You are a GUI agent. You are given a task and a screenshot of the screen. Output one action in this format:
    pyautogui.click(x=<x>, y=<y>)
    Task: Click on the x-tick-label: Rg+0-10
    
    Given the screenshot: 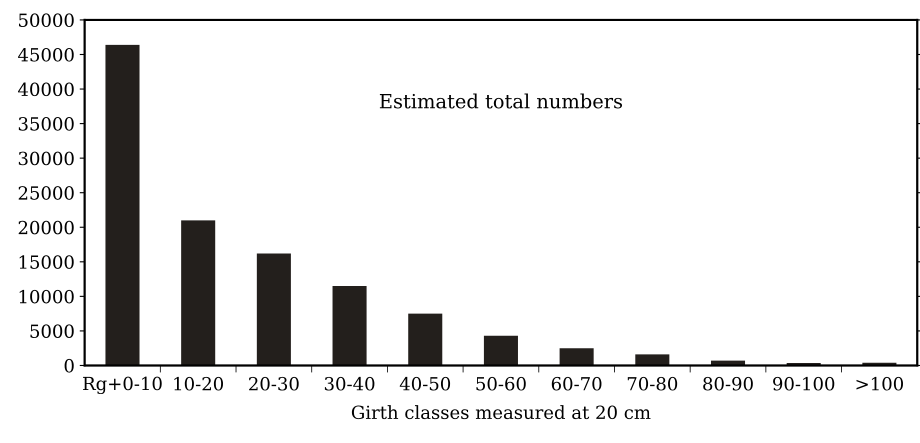 What is the action you would take?
    pyautogui.click(x=122, y=385)
    